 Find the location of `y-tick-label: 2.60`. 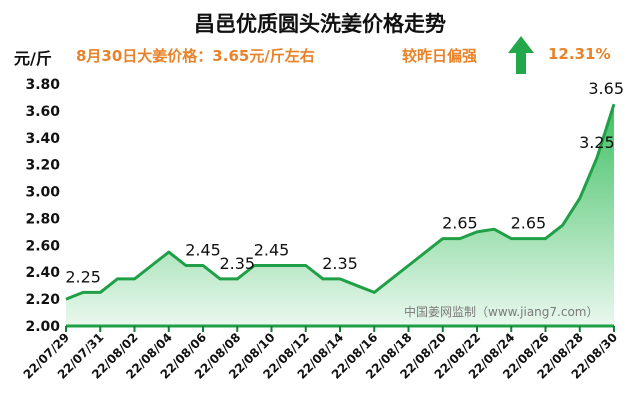

y-tick-label: 2.60 is located at coordinates (42, 246).